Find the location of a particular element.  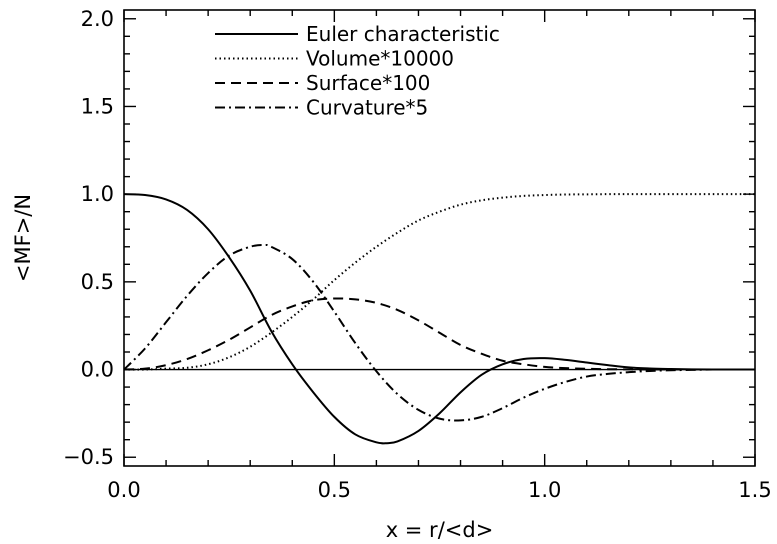

x-tick-label: 1.0 is located at coordinates (544, 490).